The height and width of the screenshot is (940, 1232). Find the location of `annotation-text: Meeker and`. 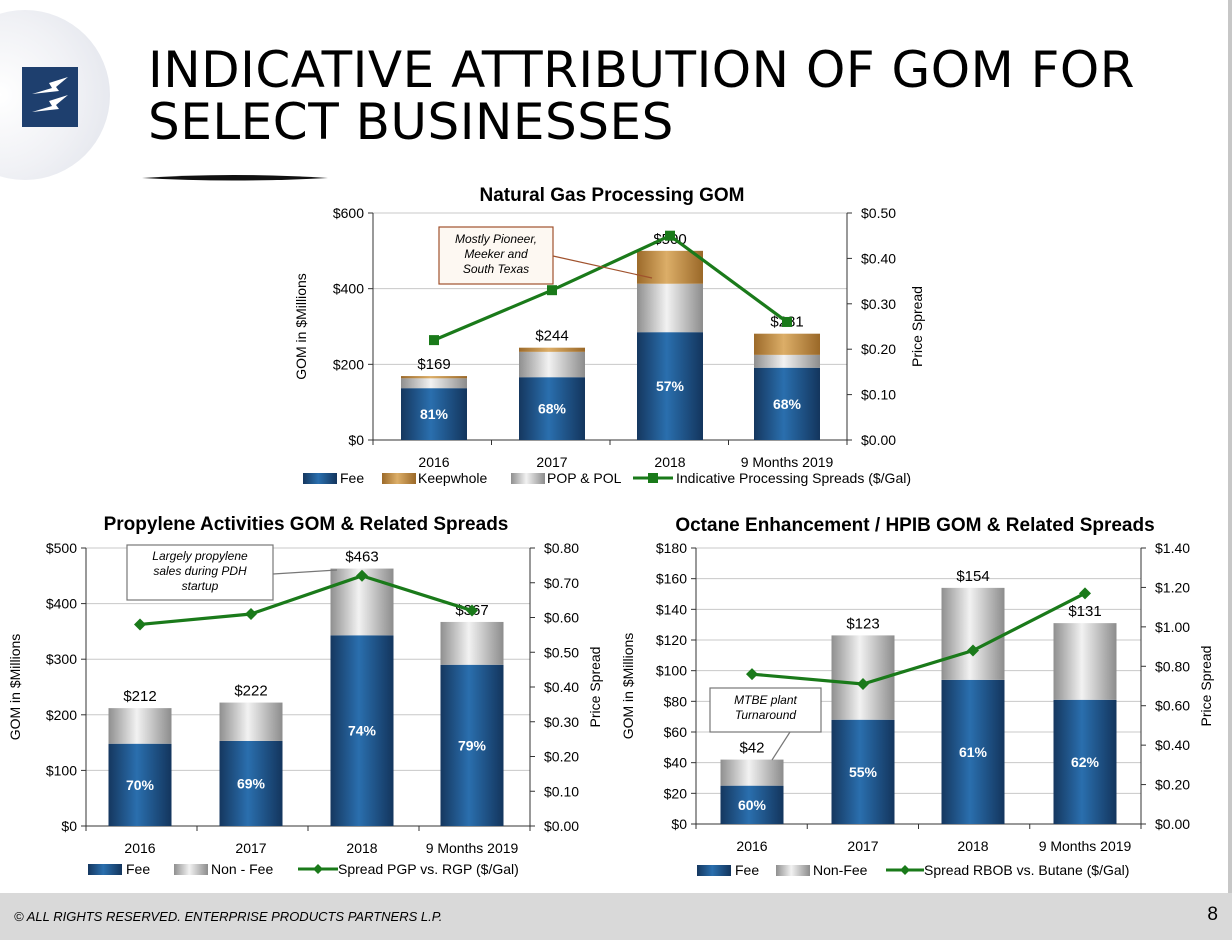

annotation-text: Meeker and is located at coordinates (496, 254).